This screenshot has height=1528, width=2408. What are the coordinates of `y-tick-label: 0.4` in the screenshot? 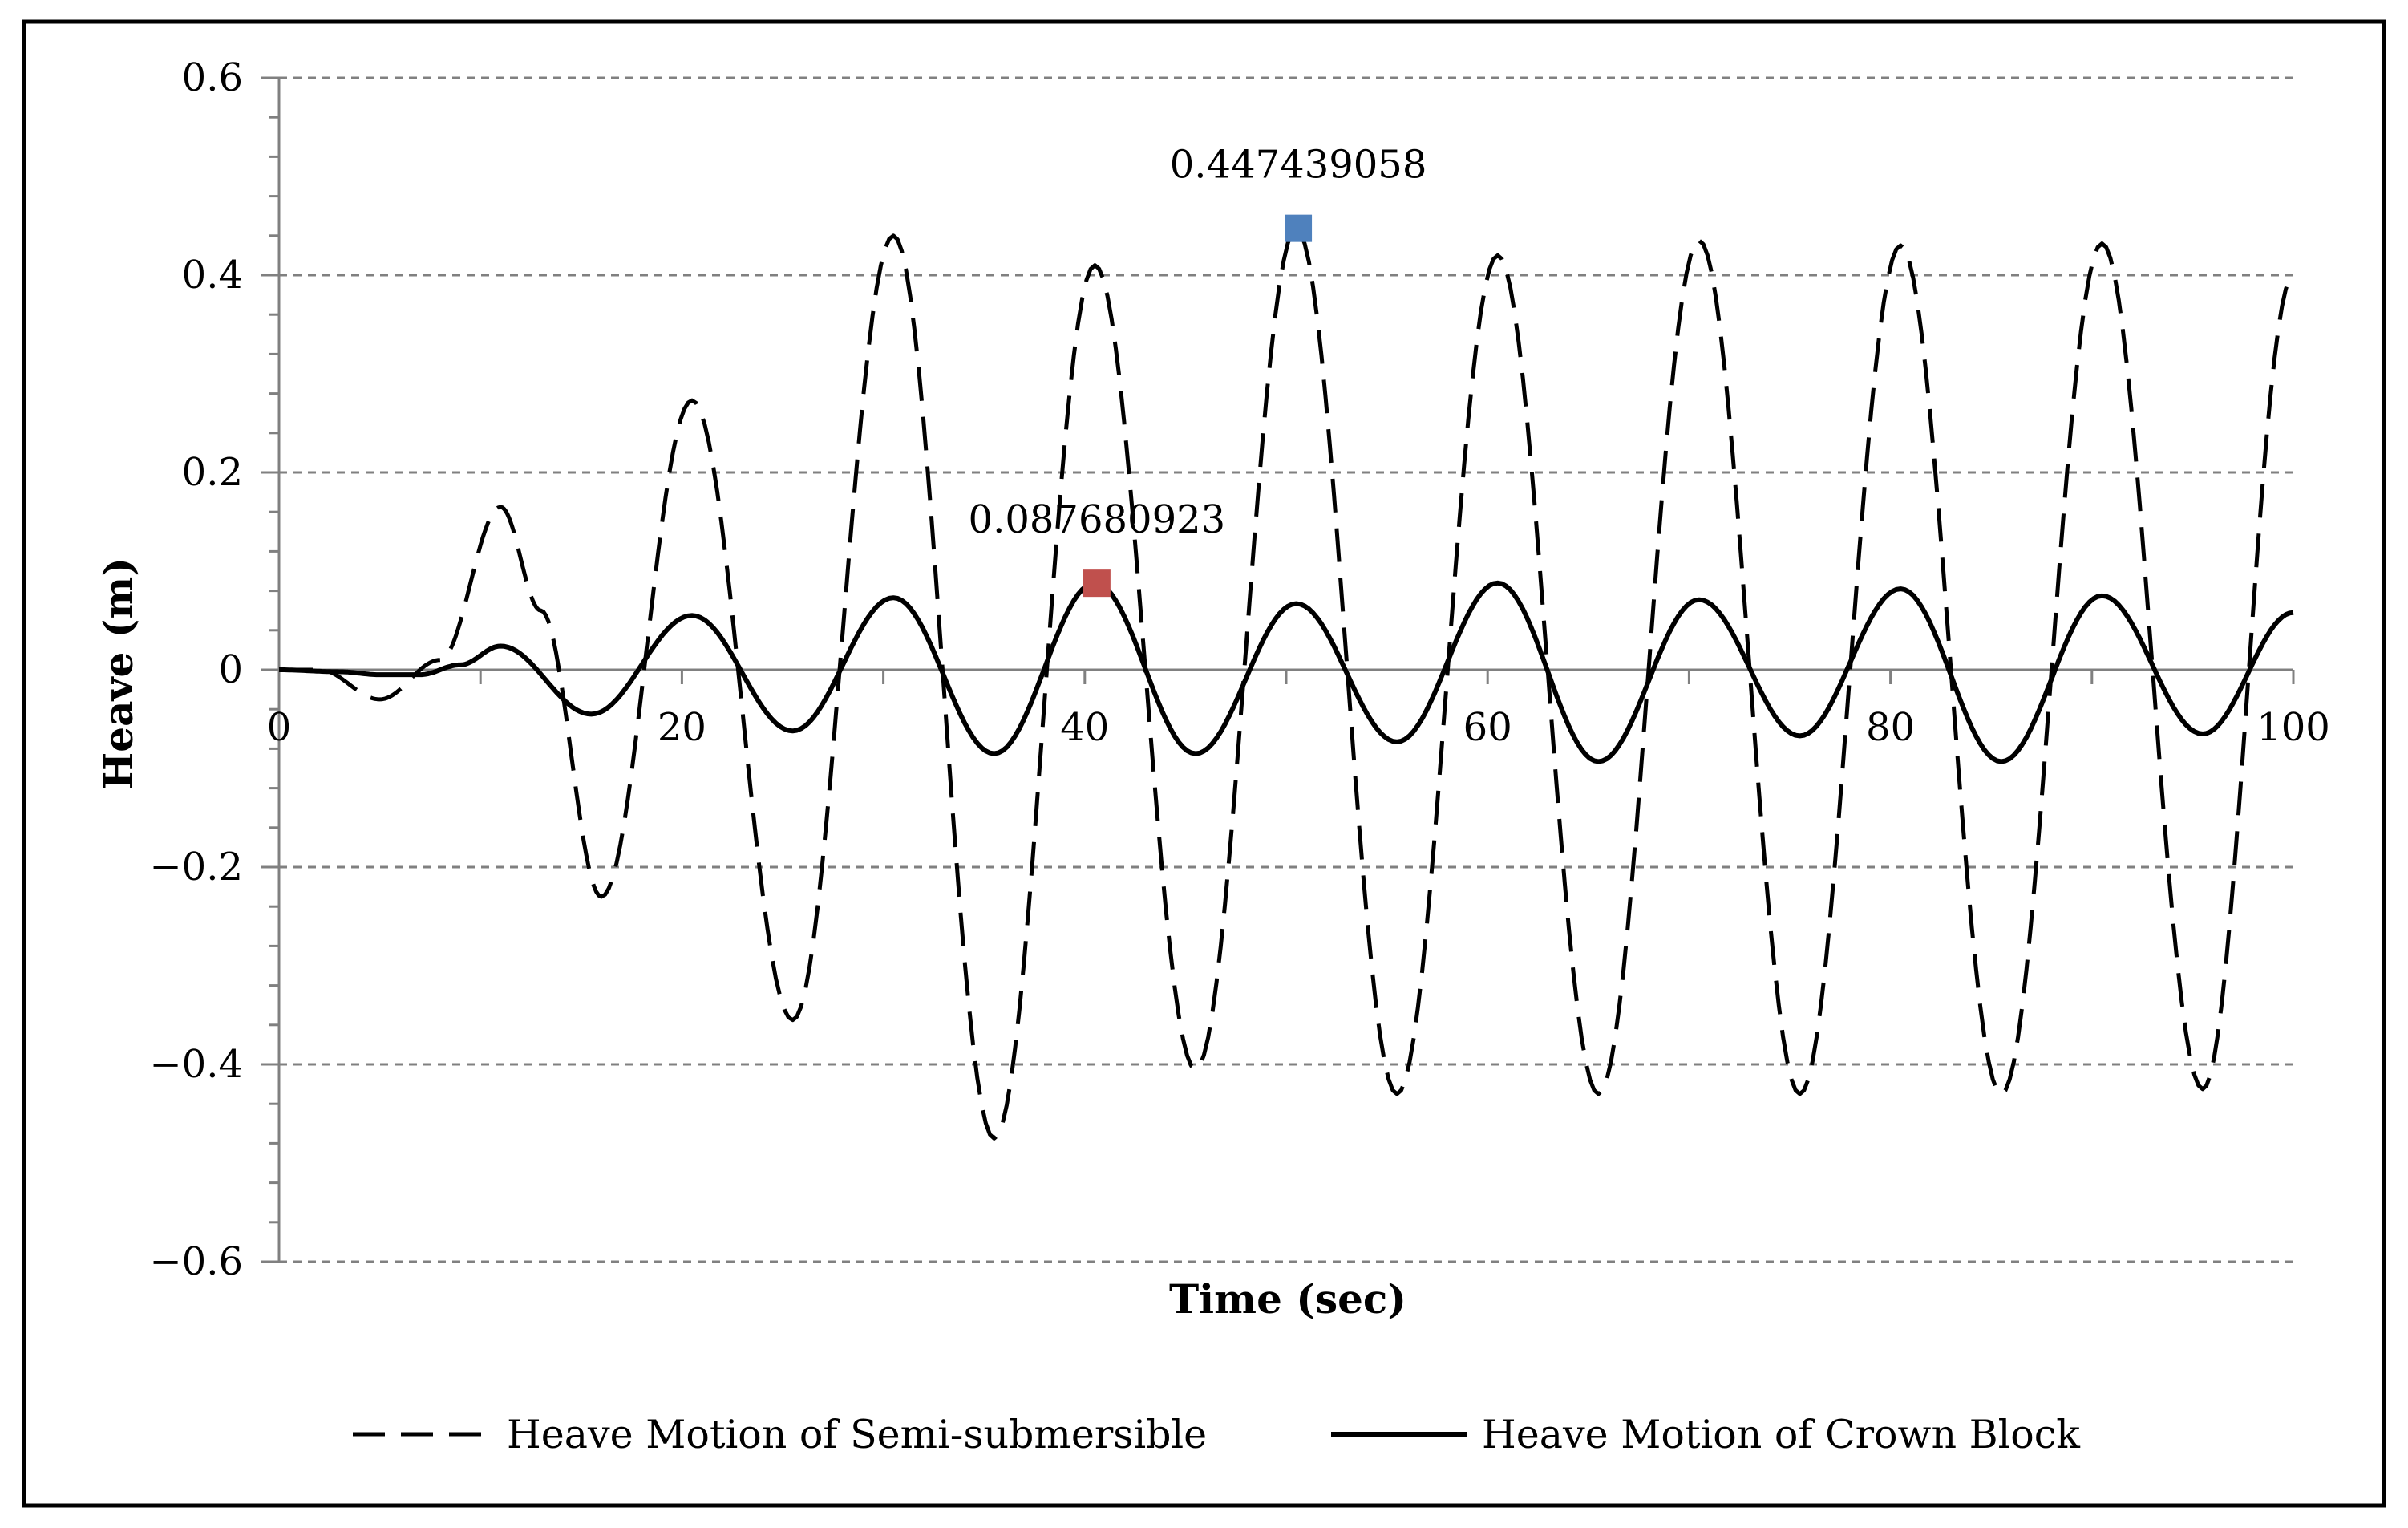 It's located at (212, 275).